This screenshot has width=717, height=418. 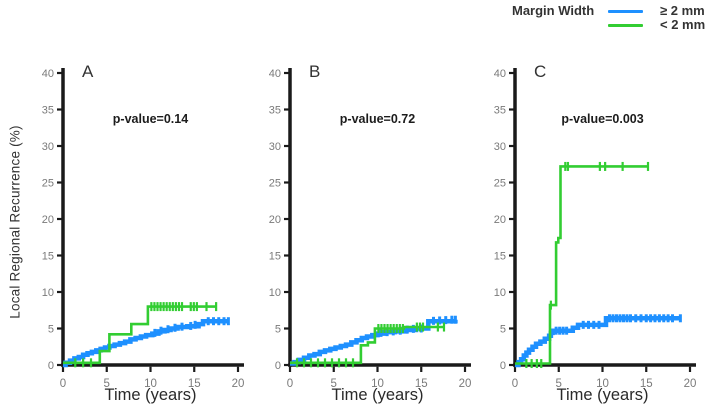 I want to click on panel-a-p-value: p-value=0.14, so click(x=150, y=119).